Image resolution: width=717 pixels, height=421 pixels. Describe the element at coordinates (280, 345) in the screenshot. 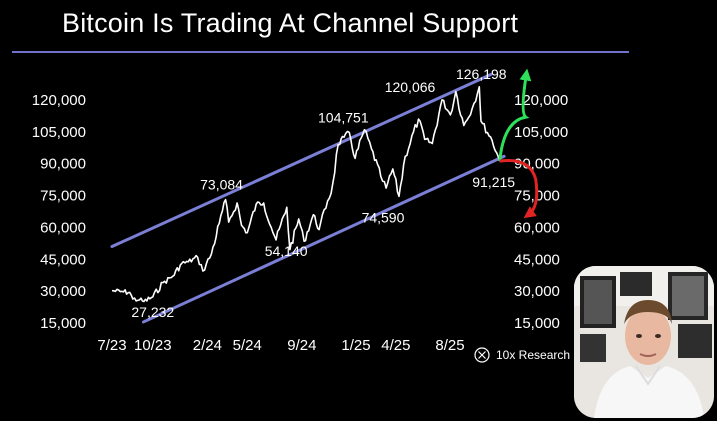

I see `x-axis: 7/23 10/23 2/24 5/24 9/24 1/25 4/25 8/25` at that location.